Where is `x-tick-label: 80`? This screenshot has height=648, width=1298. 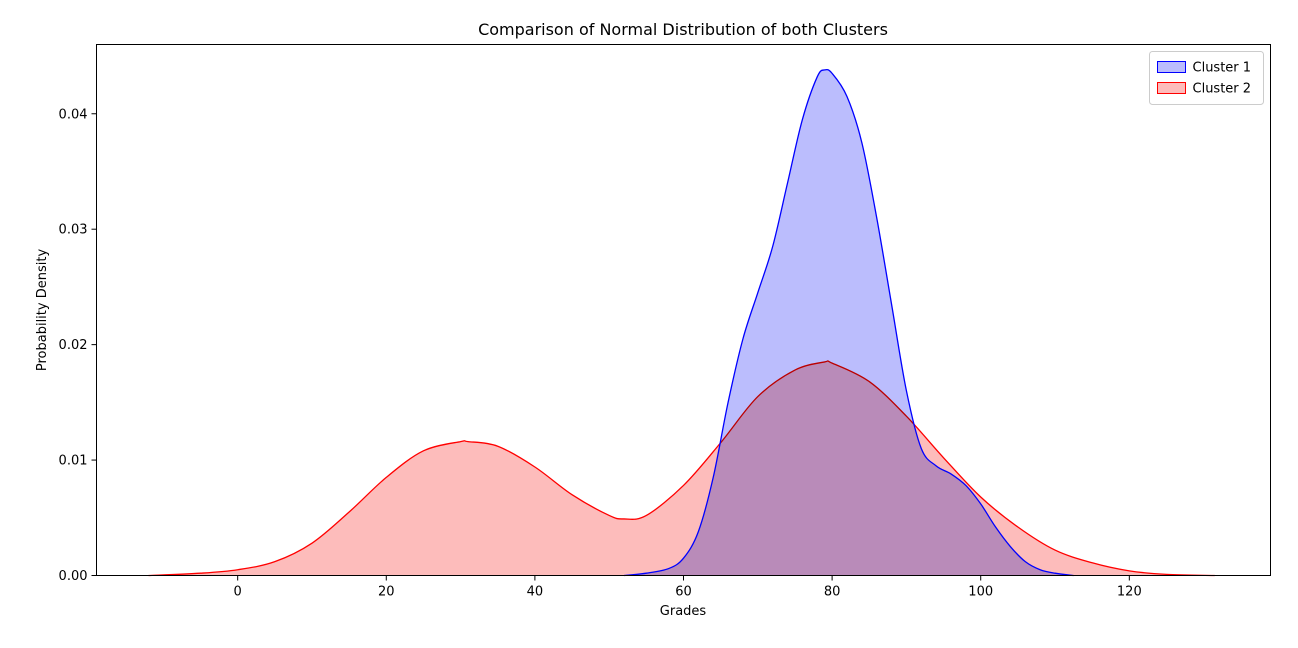
x-tick-label: 80 is located at coordinates (832, 592).